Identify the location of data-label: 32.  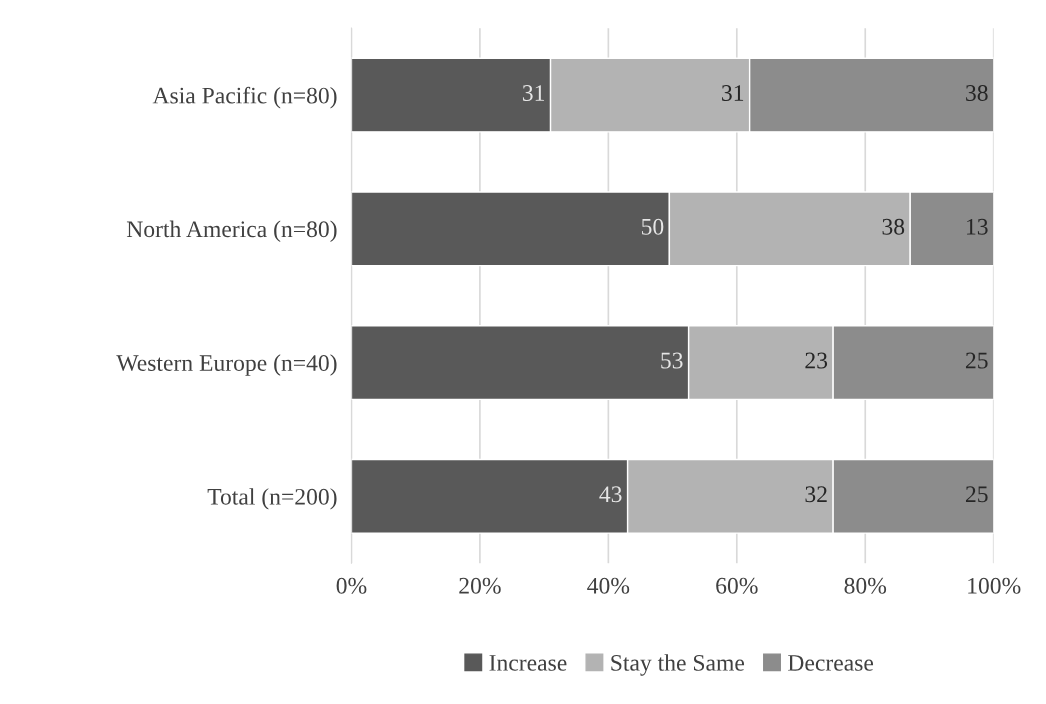
(816, 494).